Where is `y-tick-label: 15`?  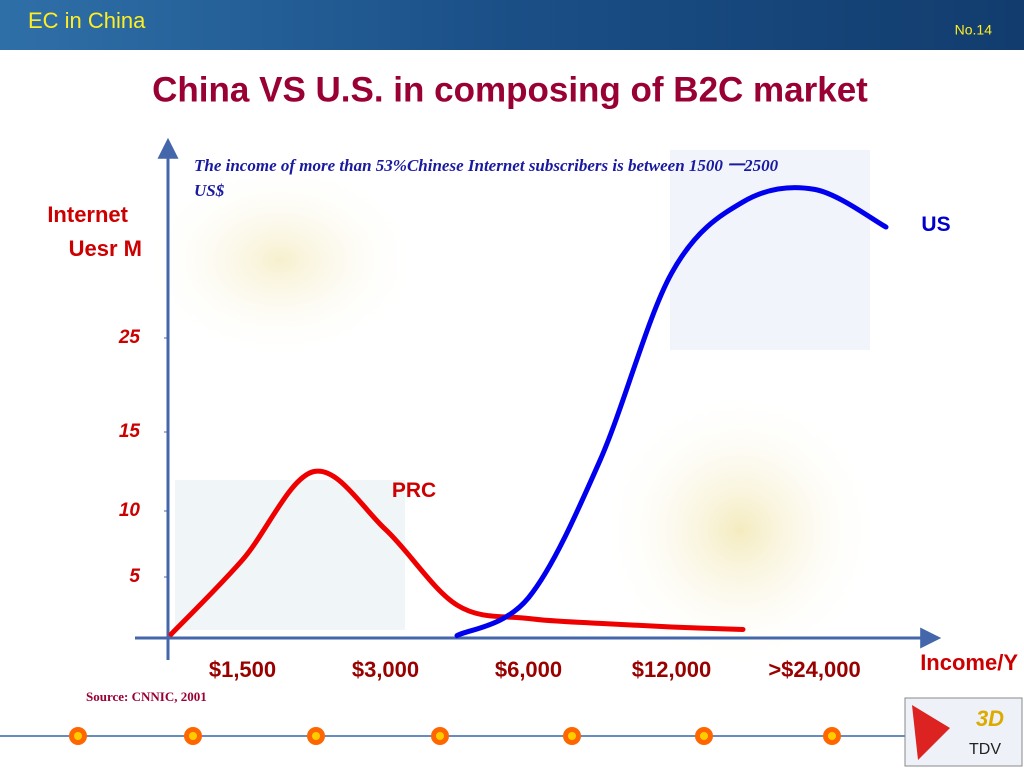 y-tick-label: 15 is located at coordinates (130, 431).